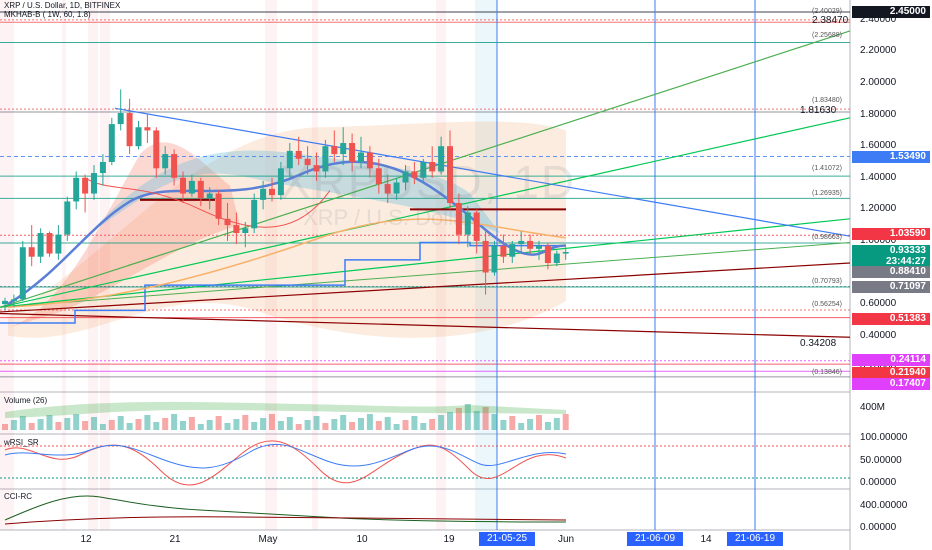 This screenshot has height=550, width=932. I want to click on indicator-title: MKHAB-B ( 1W, 60, 1.8), so click(47, 14).